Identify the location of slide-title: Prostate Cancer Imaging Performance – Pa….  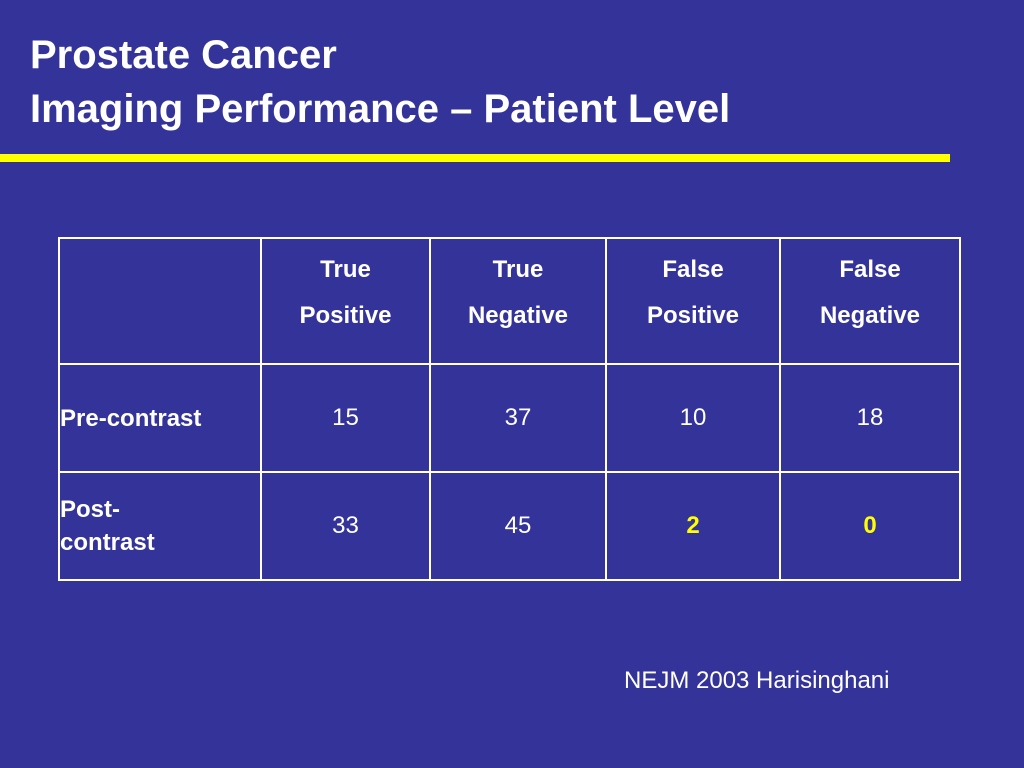
(380, 82).